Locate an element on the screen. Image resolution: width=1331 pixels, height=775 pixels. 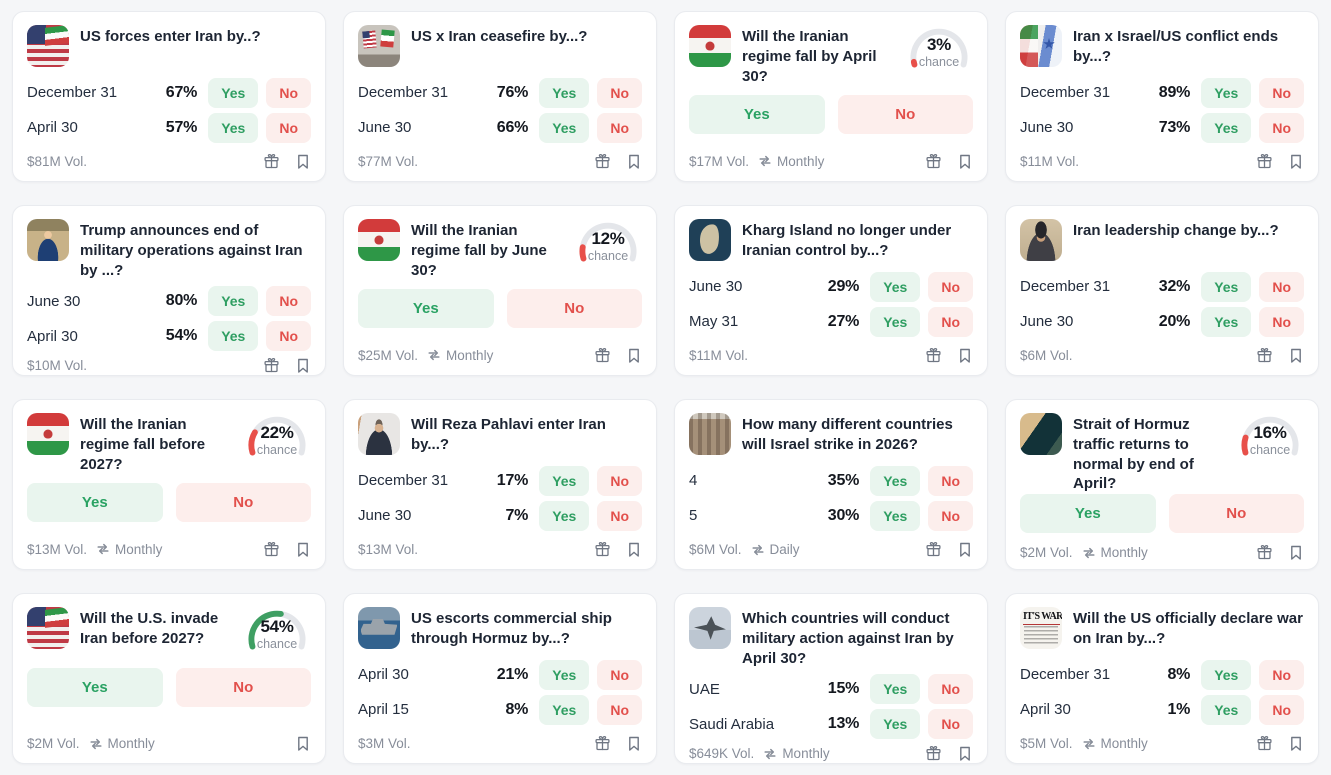
market-title: US forces enter Iran by..? is located at coordinates (170, 36).